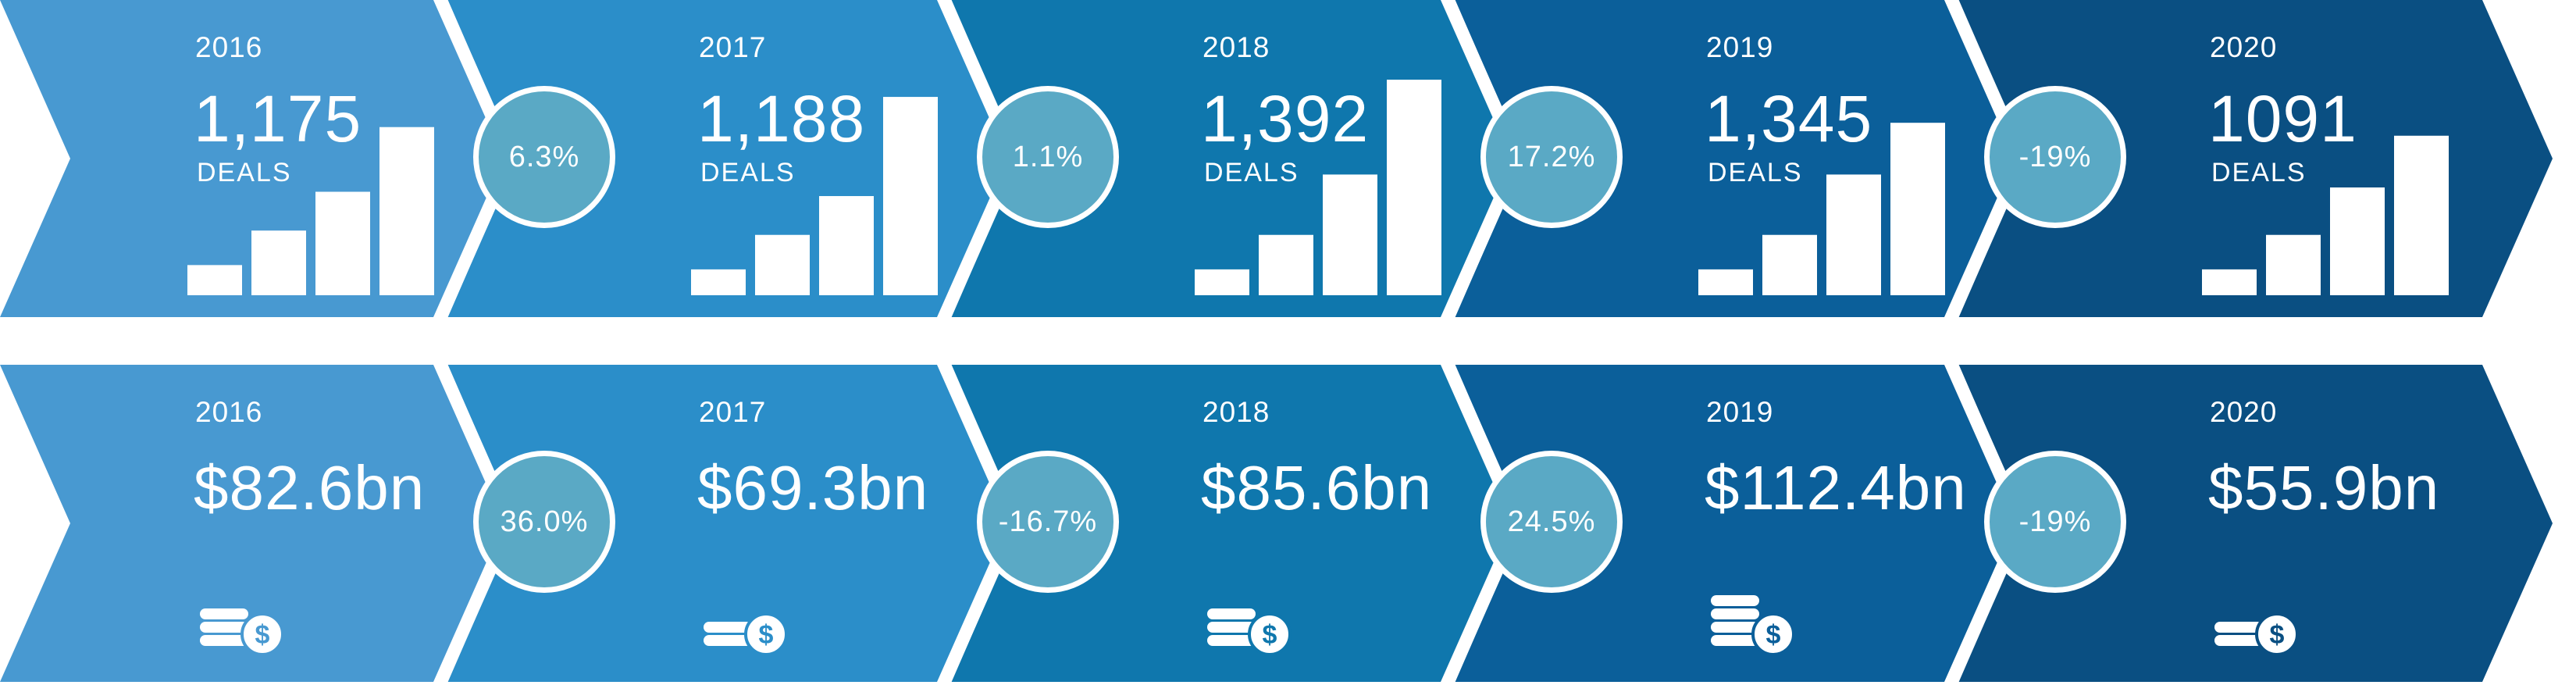 This screenshot has width=2576, height=685. I want to click on deals-segment-2019: 2019 1,345 DEALS, so click(1763, 158).